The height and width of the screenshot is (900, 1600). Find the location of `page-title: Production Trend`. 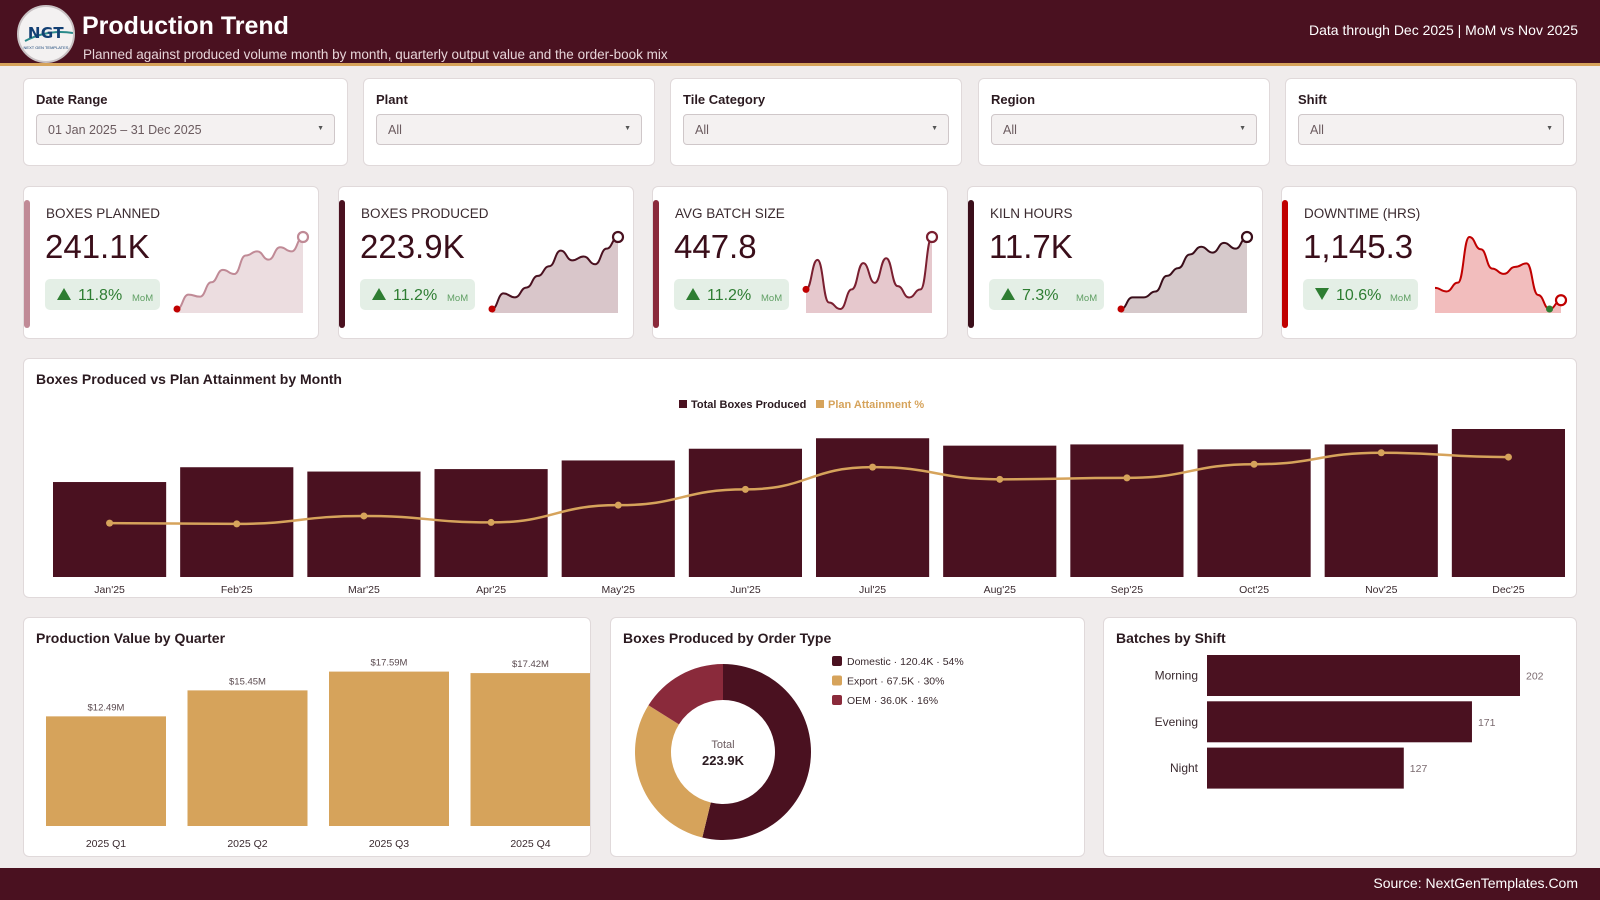

page-title: Production Trend is located at coordinates (185, 26).